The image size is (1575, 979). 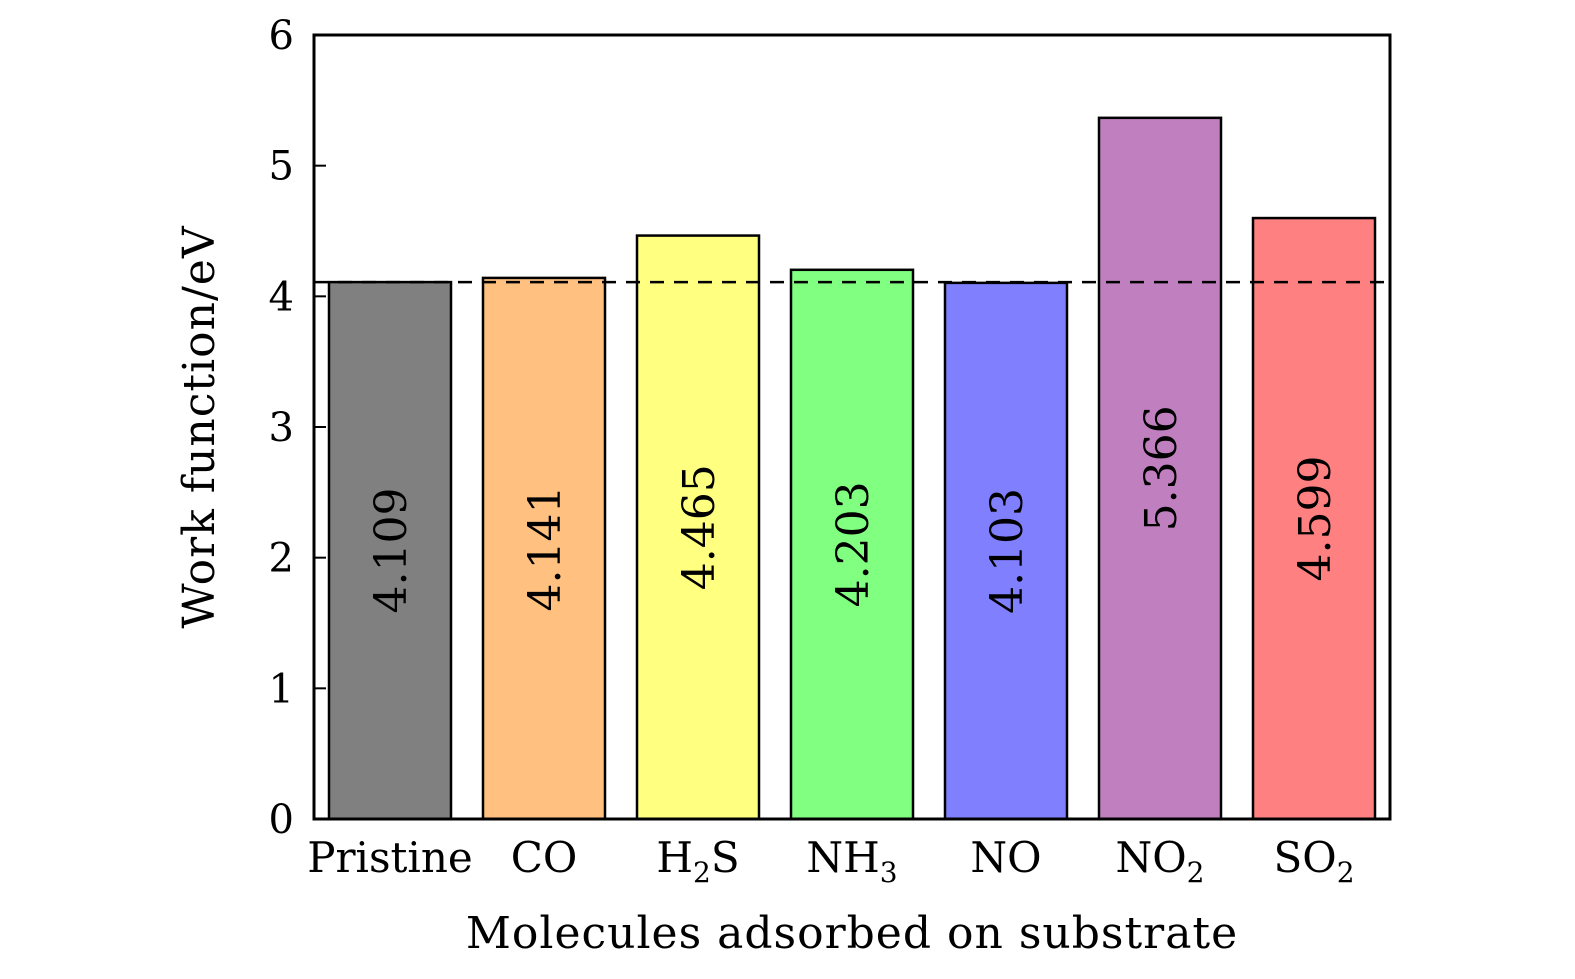 What do you see at coordinates (725, 857) in the screenshot?
I see `x-tick-label-tail: S` at bounding box center [725, 857].